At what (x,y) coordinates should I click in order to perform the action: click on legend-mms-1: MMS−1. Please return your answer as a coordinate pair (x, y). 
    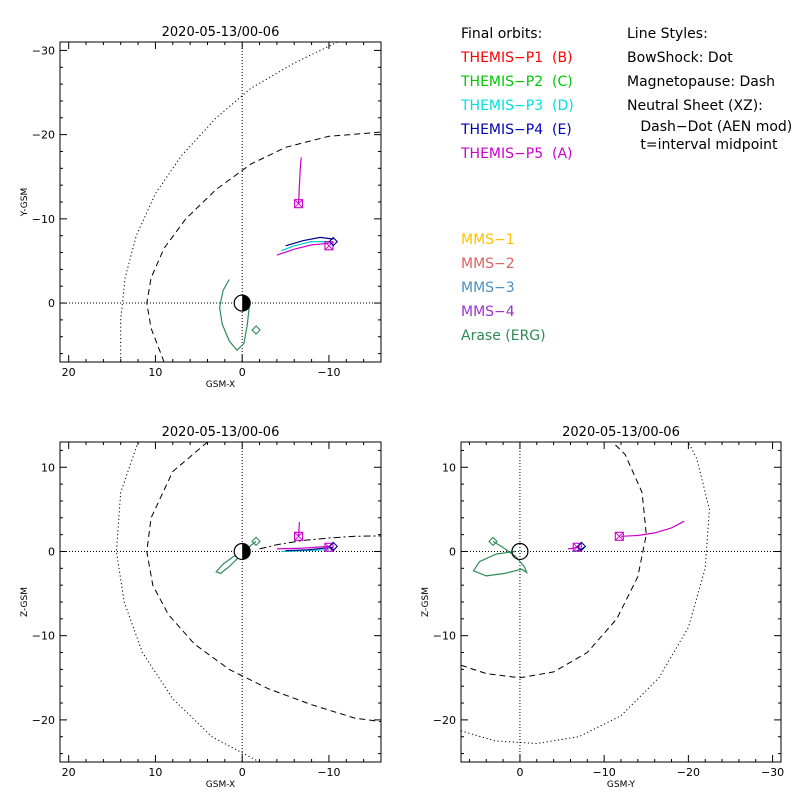
    Looking at the image, I should click on (488, 240).